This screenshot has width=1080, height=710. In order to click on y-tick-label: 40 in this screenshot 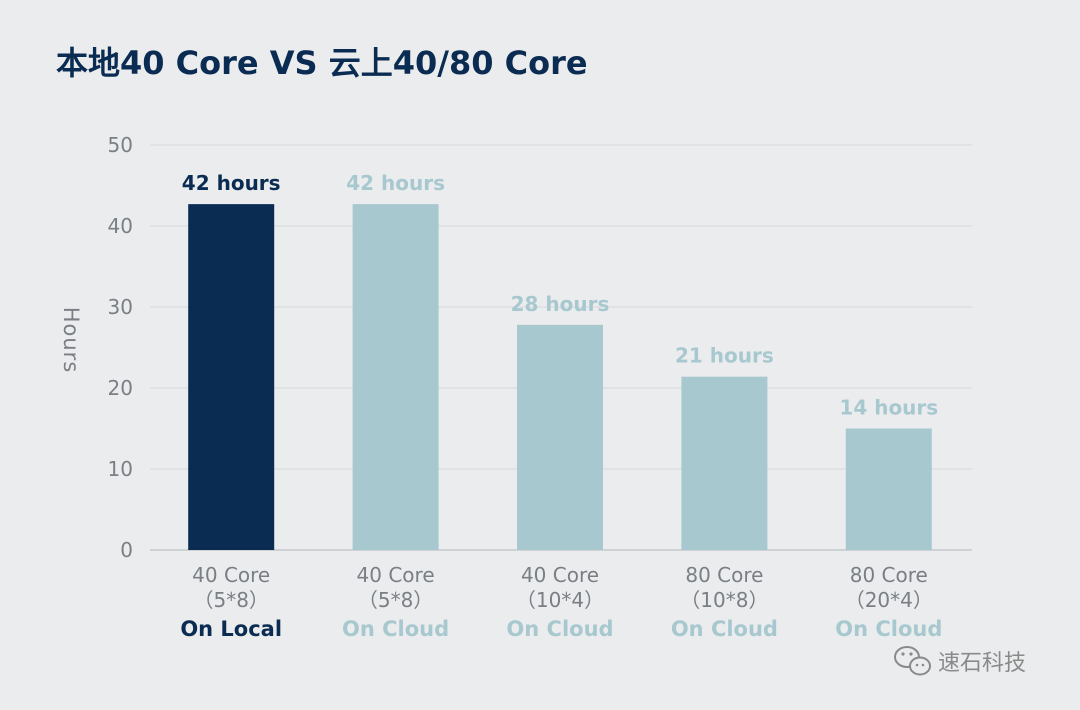, I will do `click(120, 226)`.